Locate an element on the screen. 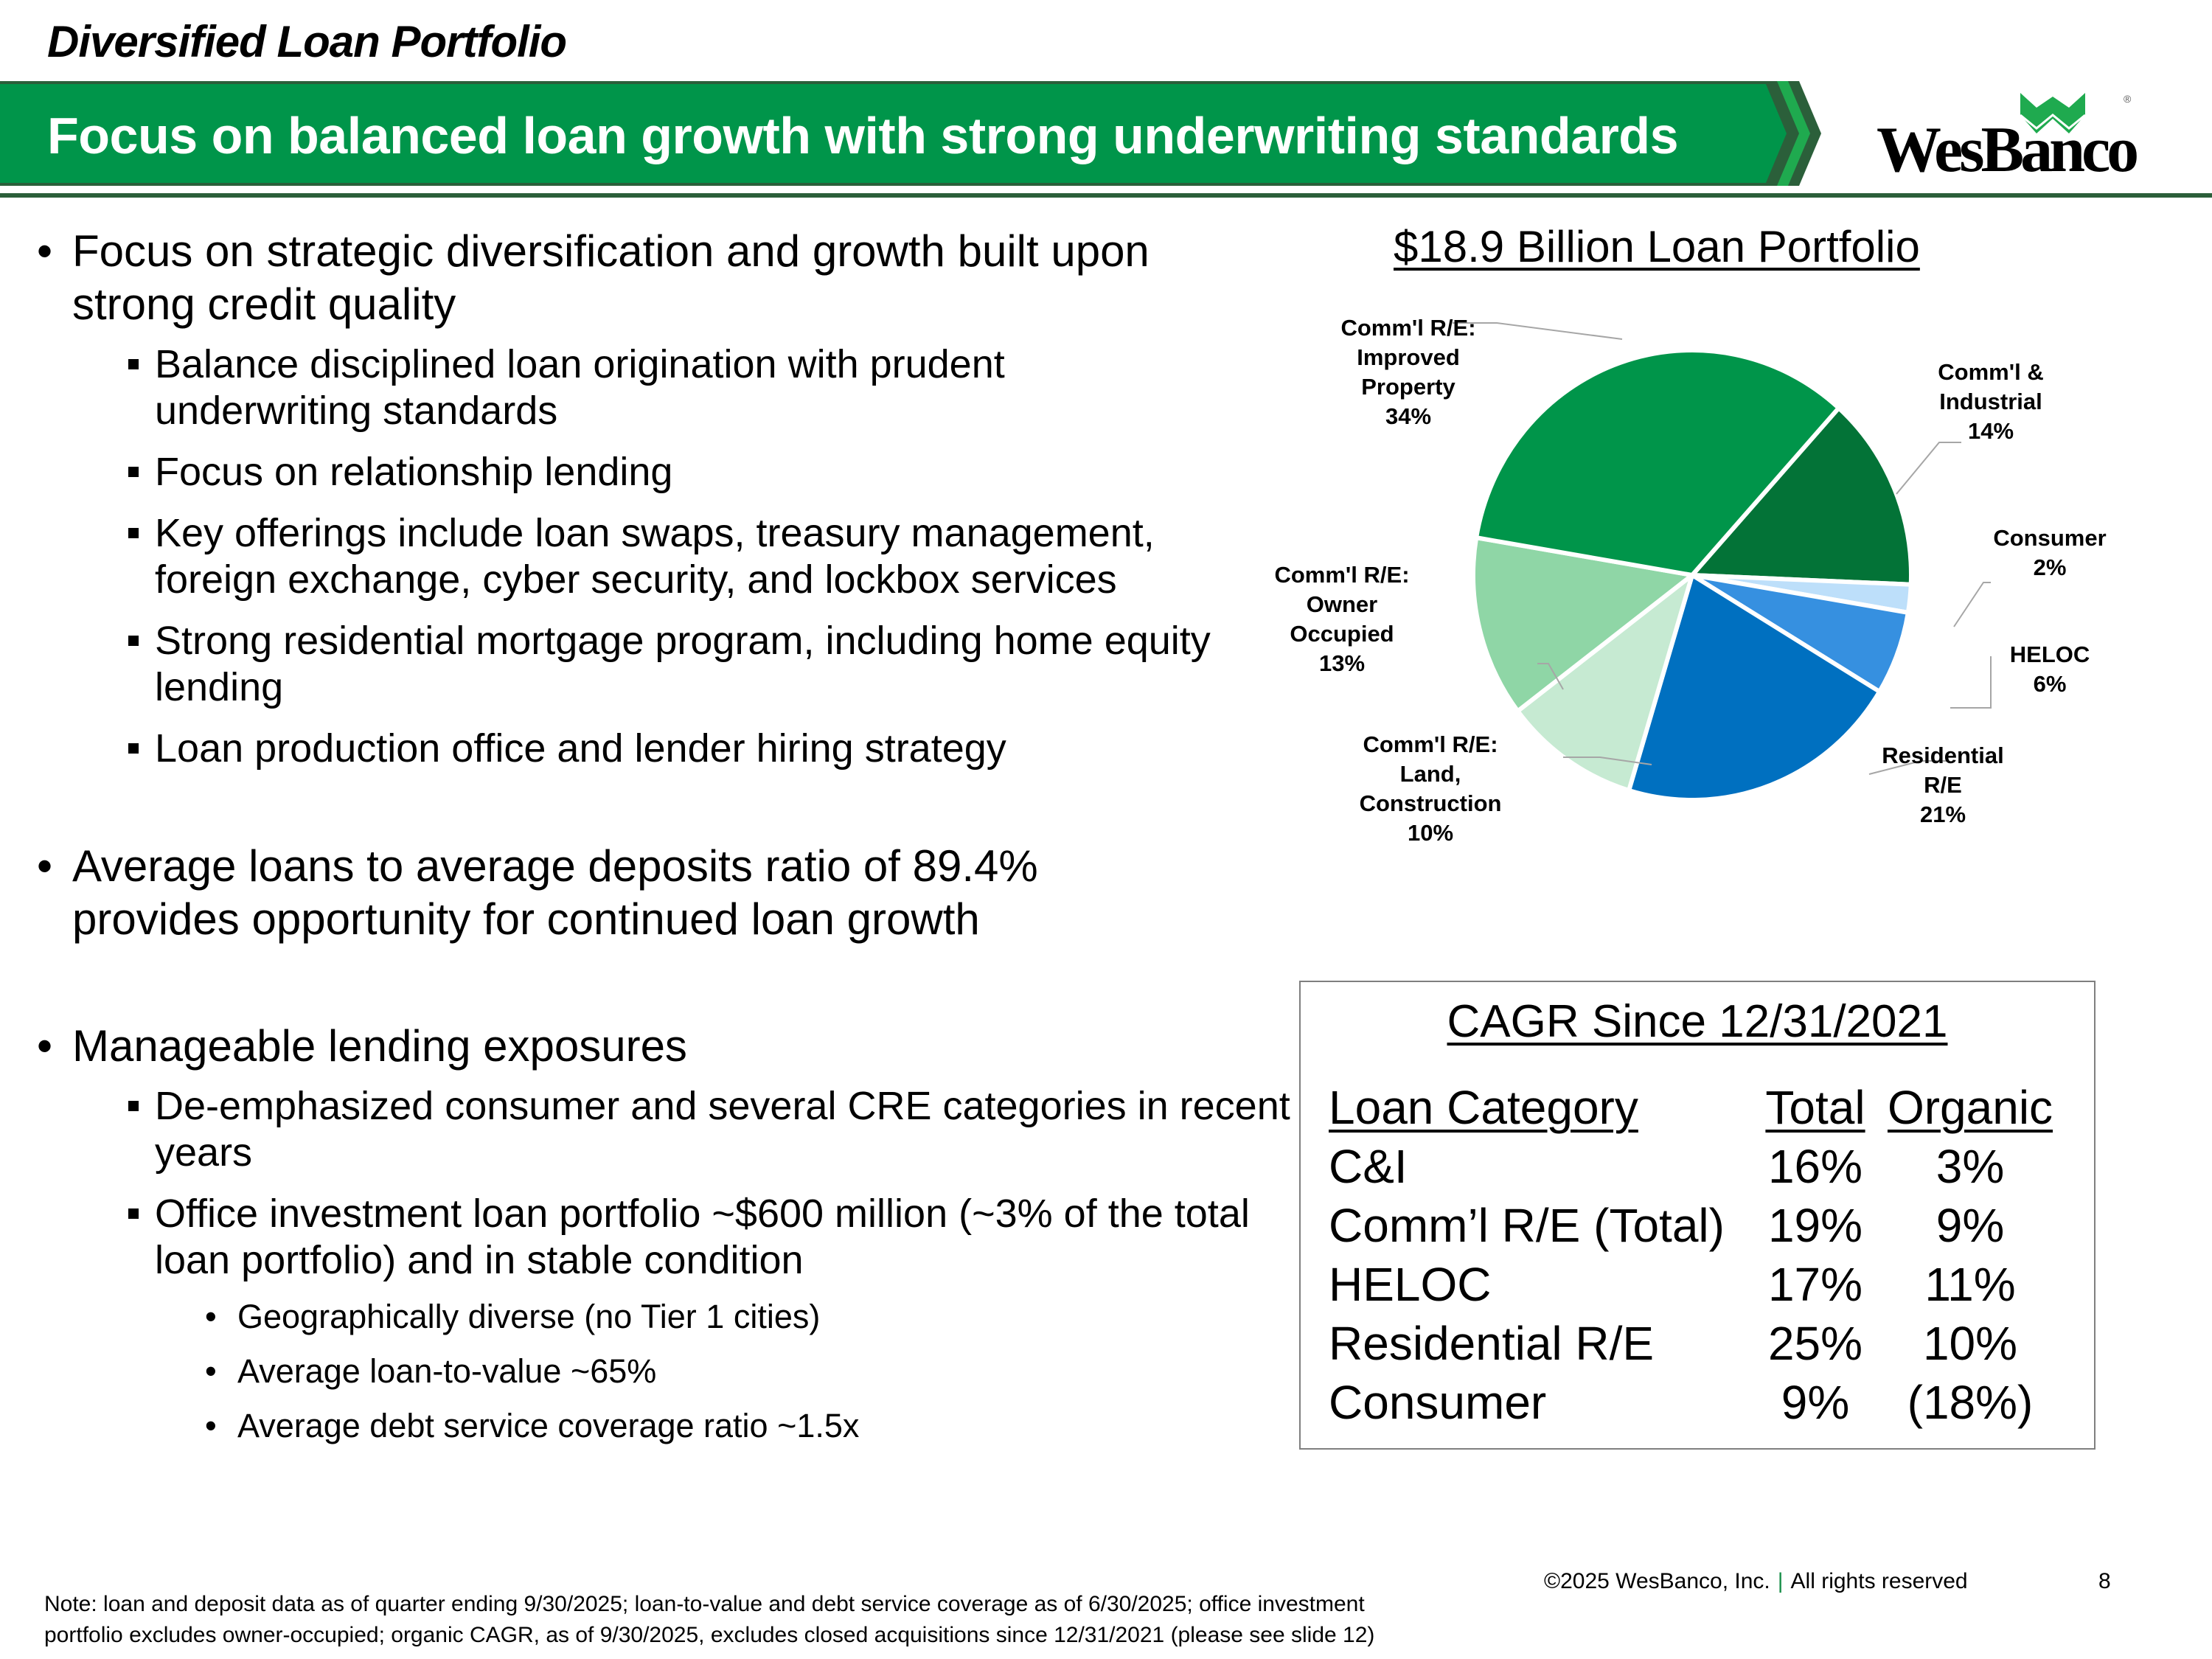 This screenshot has height=1659, width=2212. copyright-text: ©2025 WesBanco, Inc. is located at coordinates (1657, 1581).